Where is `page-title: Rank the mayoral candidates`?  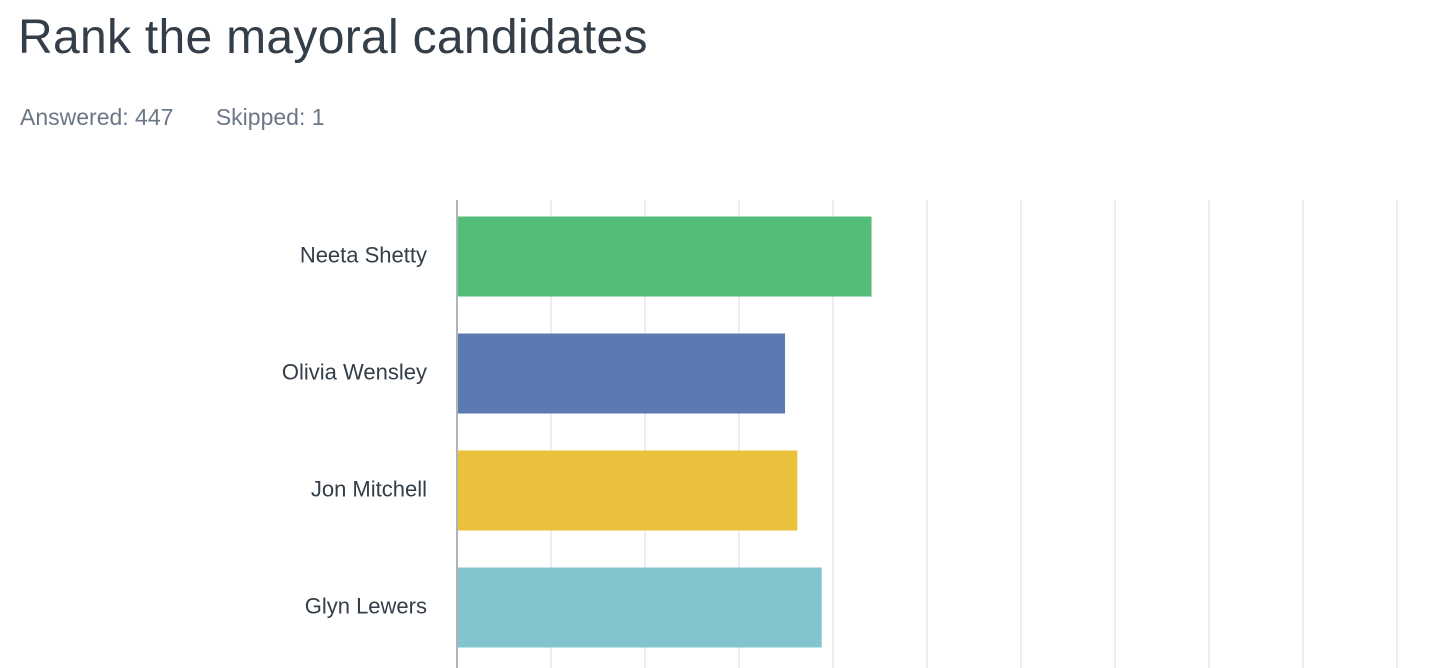 page-title: Rank the mayoral candidates is located at coordinates (333, 37).